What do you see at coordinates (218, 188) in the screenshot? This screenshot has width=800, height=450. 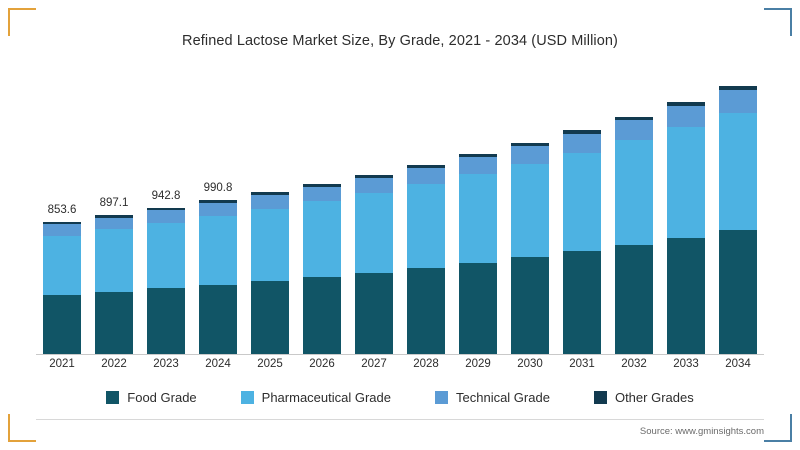 I see `bar-value-label: 990.8` at bounding box center [218, 188].